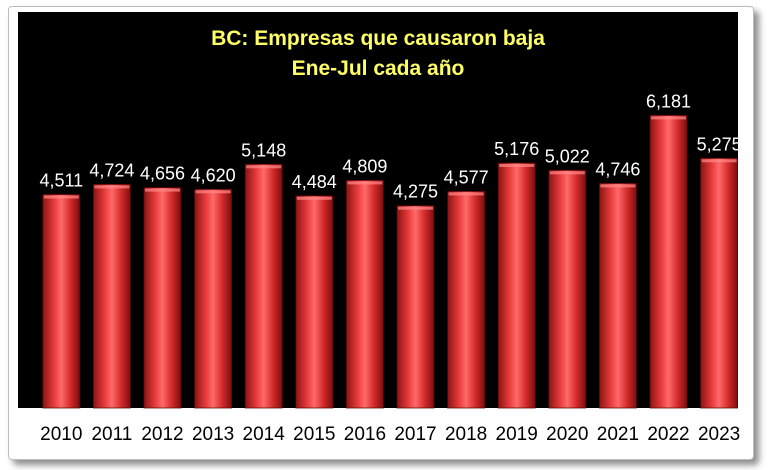  Describe the element at coordinates (61, 197) in the screenshot. I see `bar-cap-2010` at that location.